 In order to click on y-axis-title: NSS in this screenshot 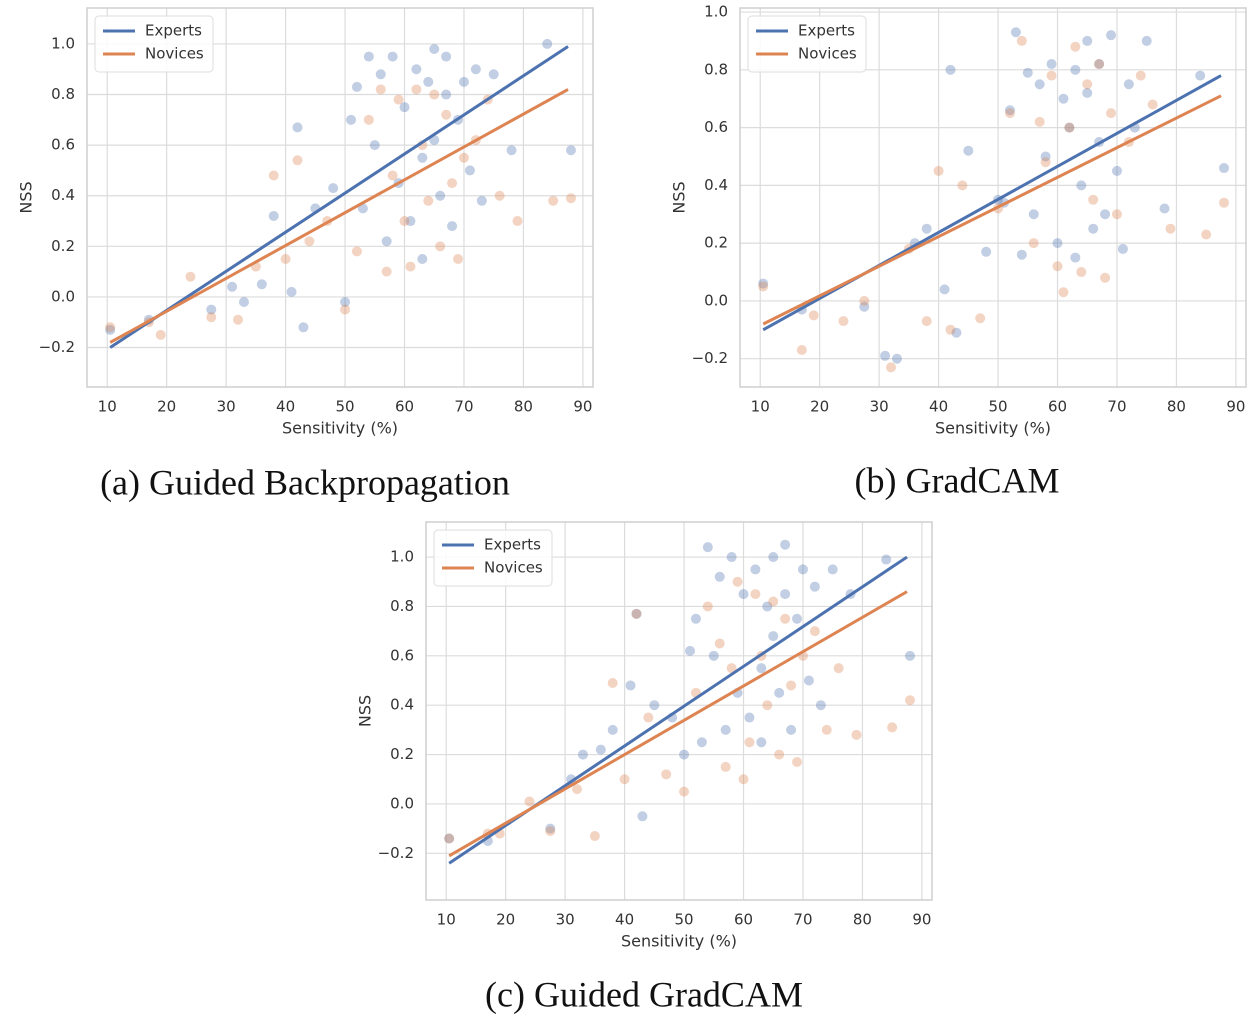, I will do `click(26, 197)`.